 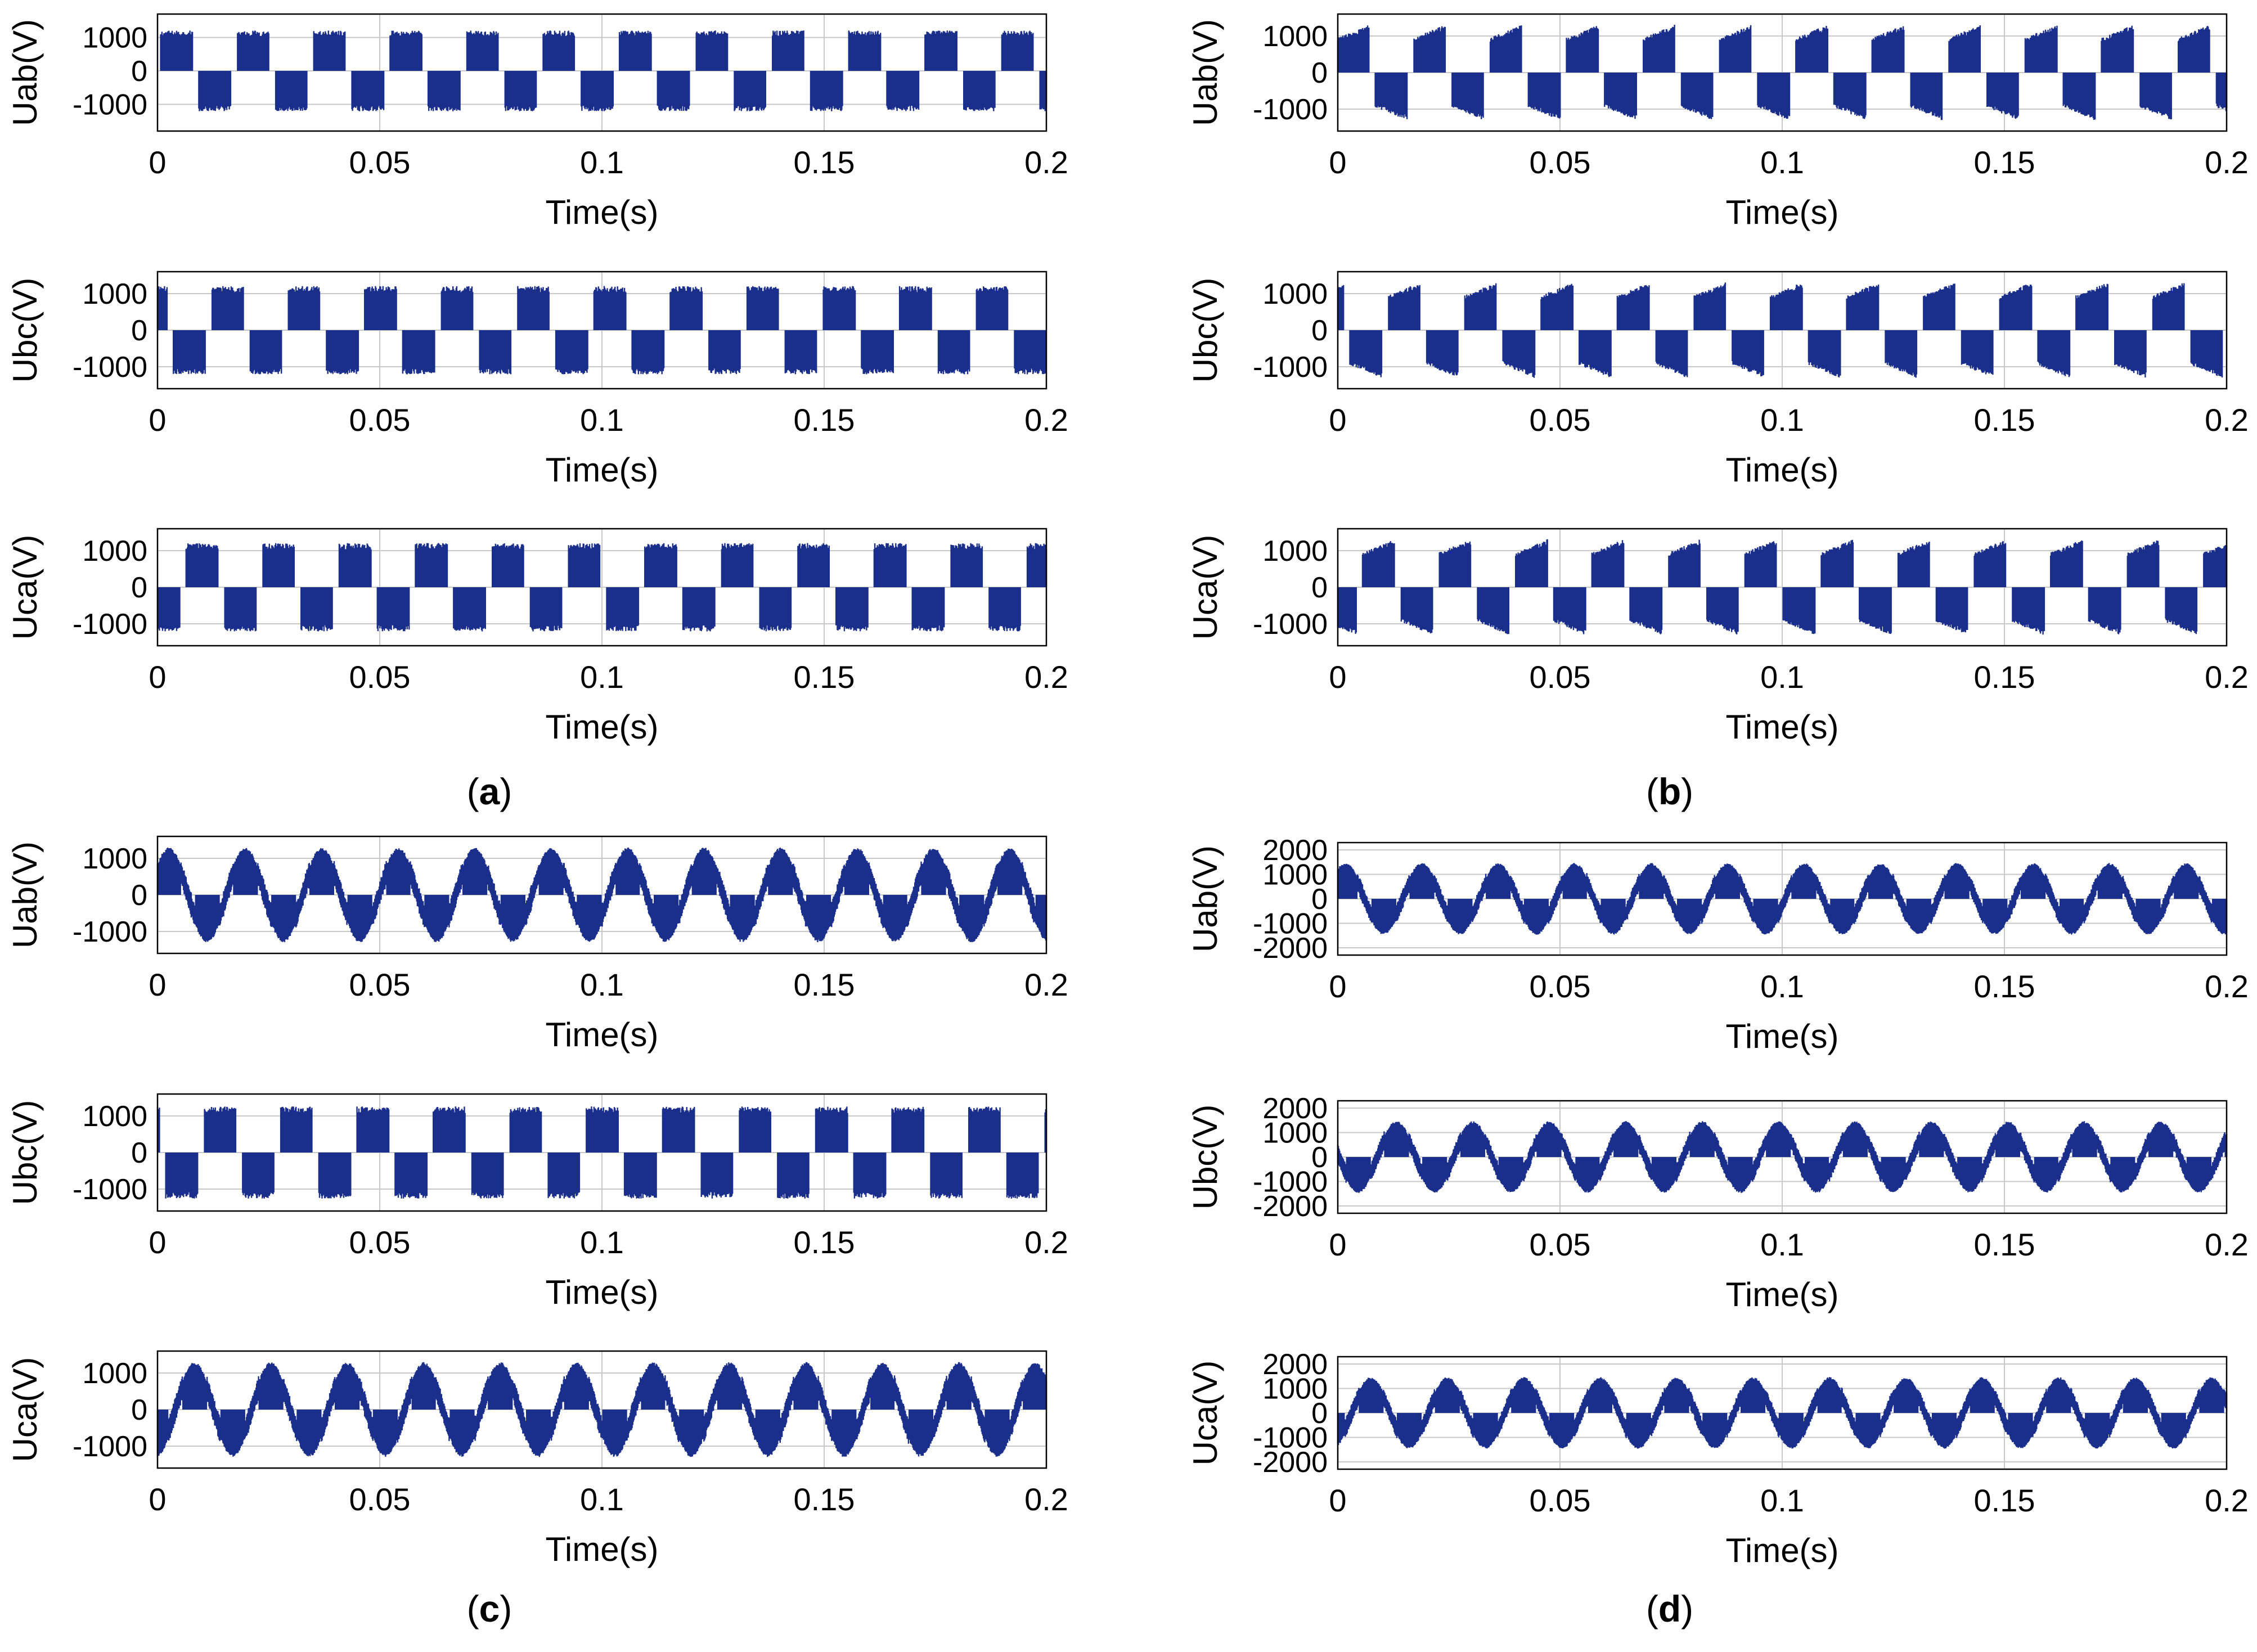 What do you see at coordinates (489, 1609) in the screenshot?
I see `panel-label-c: (c)` at bounding box center [489, 1609].